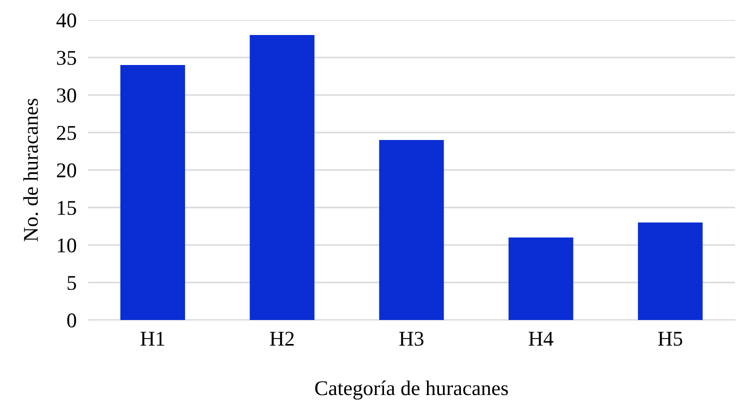 This screenshot has width=739, height=408. Describe the element at coordinates (66, 20) in the screenshot. I see `y-tick-label: 40` at that location.